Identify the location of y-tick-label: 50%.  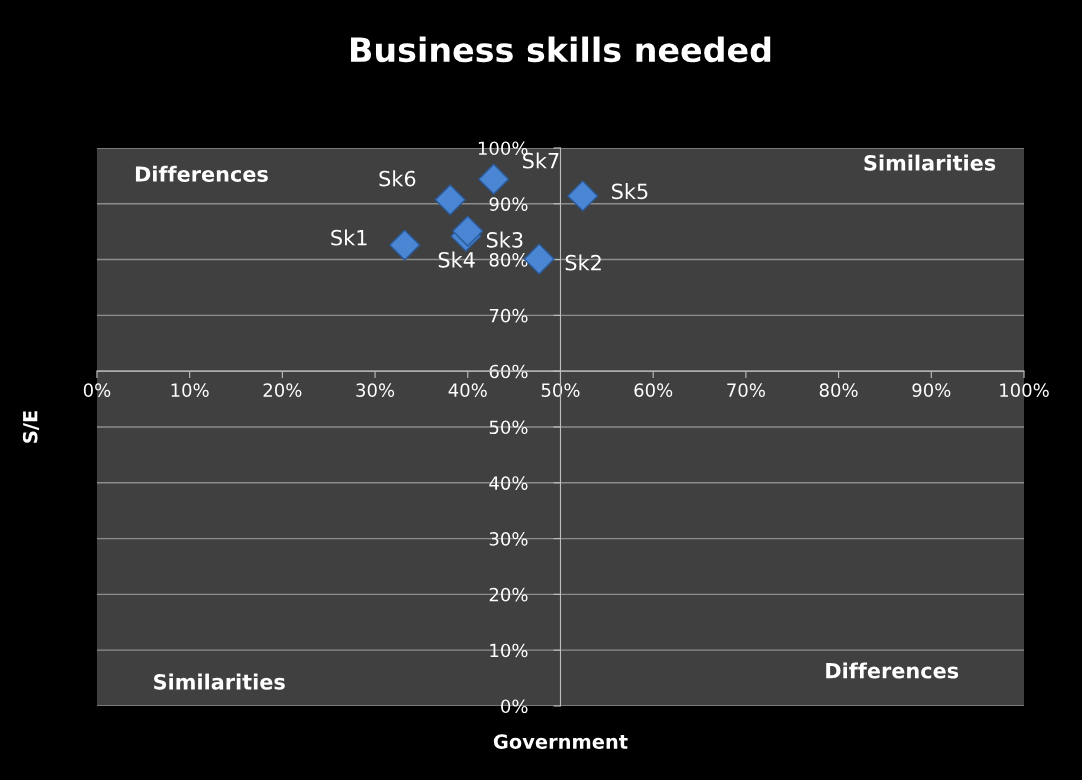
(508, 427).